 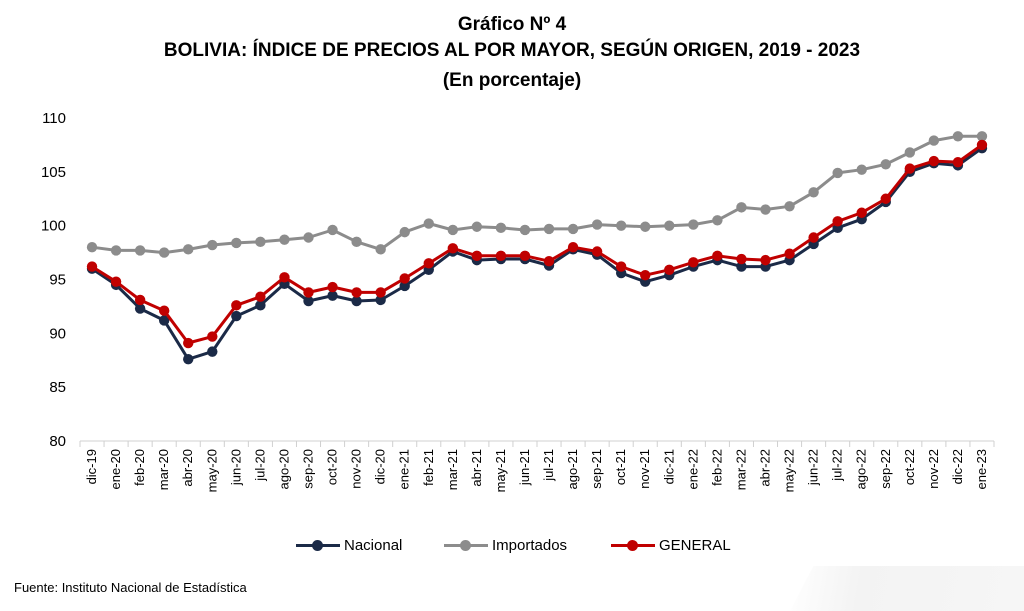 What do you see at coordinates (530, 545) in the screenshot?
I see `legend-label-importados: Importados` at bounding box center [530, 545].